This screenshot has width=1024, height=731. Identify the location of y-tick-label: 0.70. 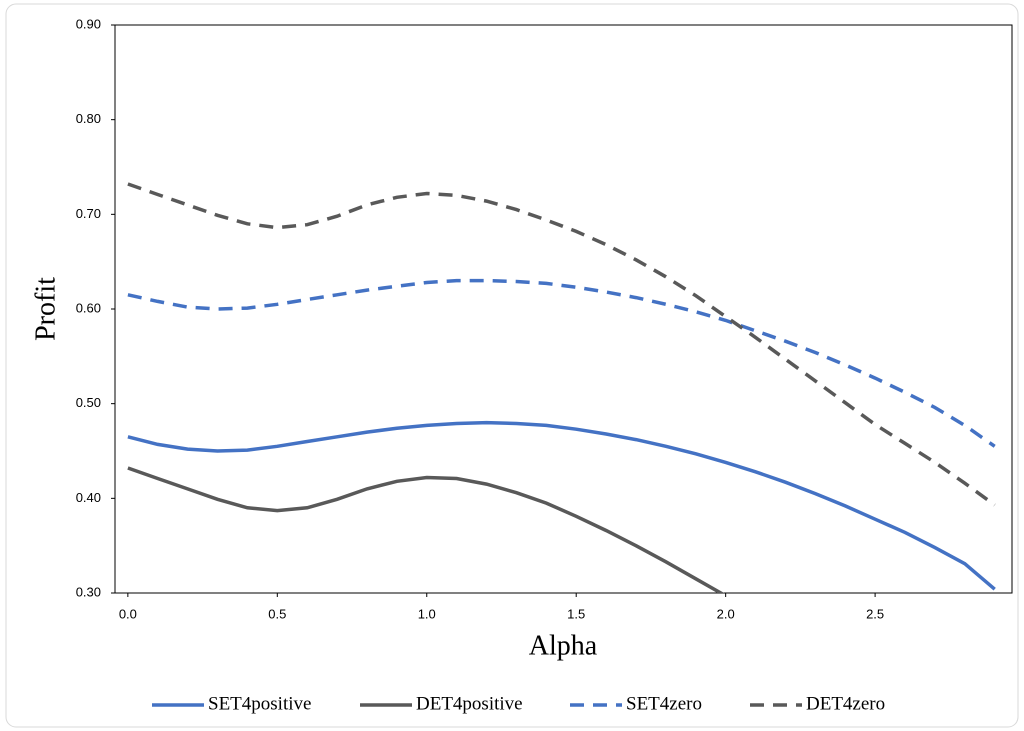
(88, 213).